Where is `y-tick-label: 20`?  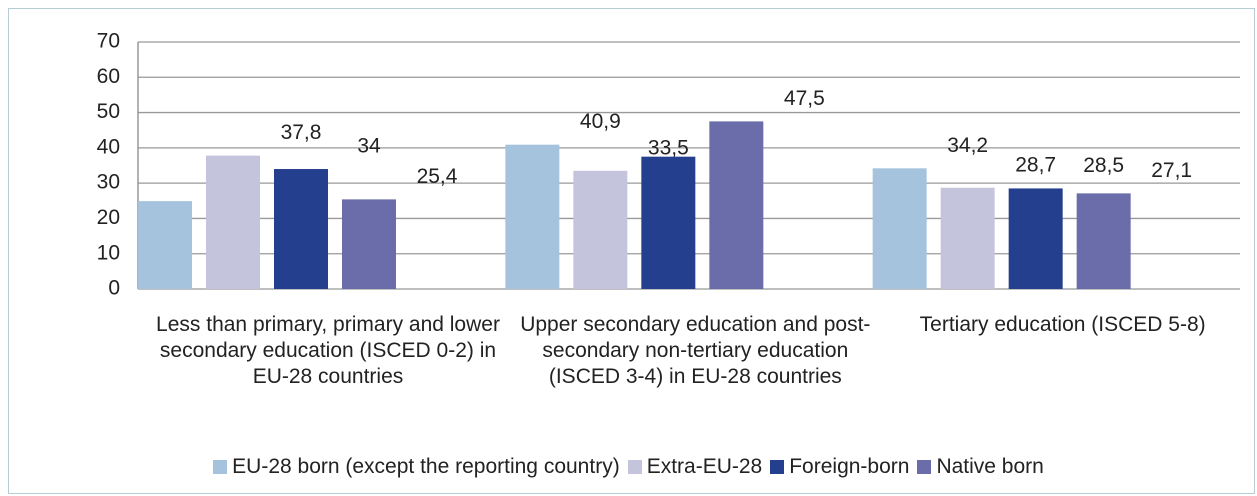 y-tick-label: 20 is located at coordinates (108, 217).